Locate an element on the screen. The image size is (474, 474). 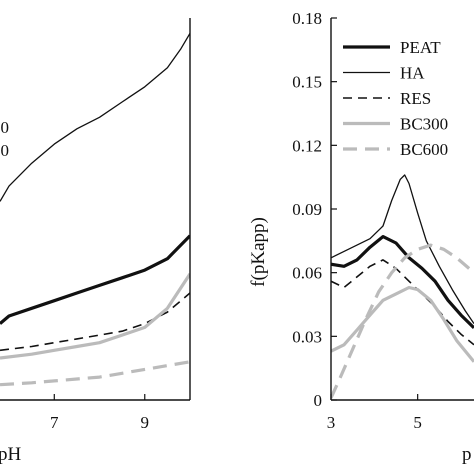
right-series-bc600 is located at coordinates (402, 321).